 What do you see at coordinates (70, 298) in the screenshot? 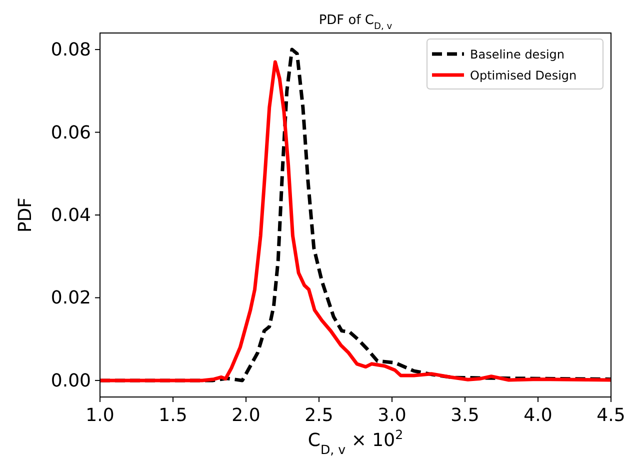
I see `y-tick-label: 0.02` at bounding box center [70, 298].